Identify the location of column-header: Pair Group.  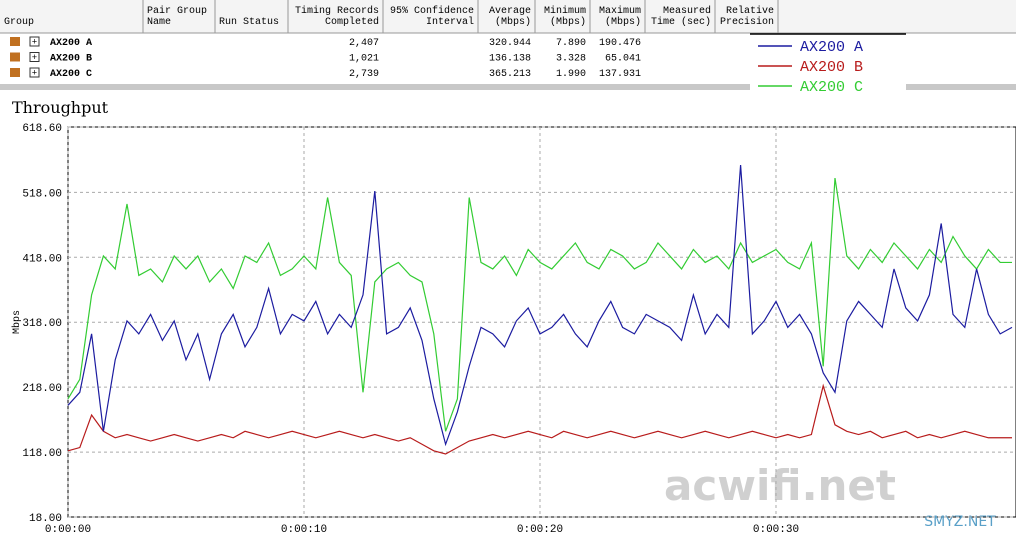
(177, 11).